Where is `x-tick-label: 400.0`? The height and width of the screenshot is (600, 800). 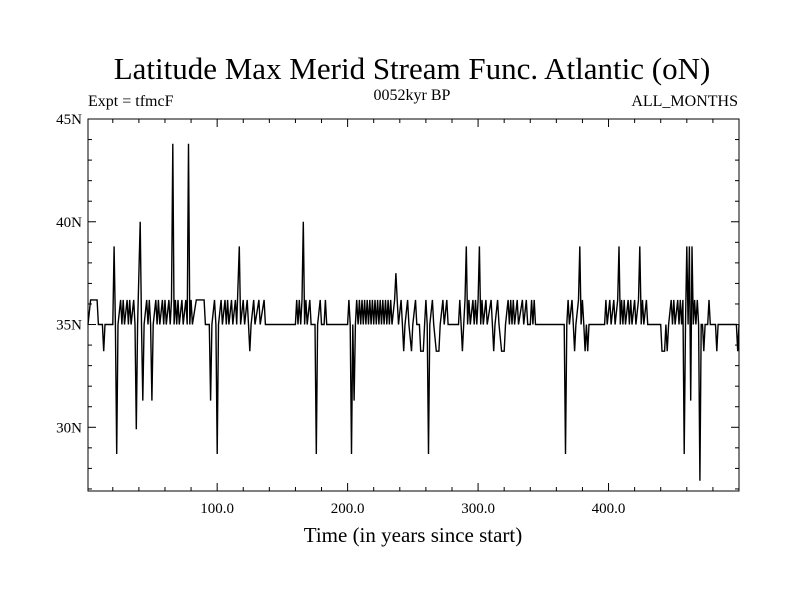
x-tick-label: 400.0 is located at coordinates (609, 509).